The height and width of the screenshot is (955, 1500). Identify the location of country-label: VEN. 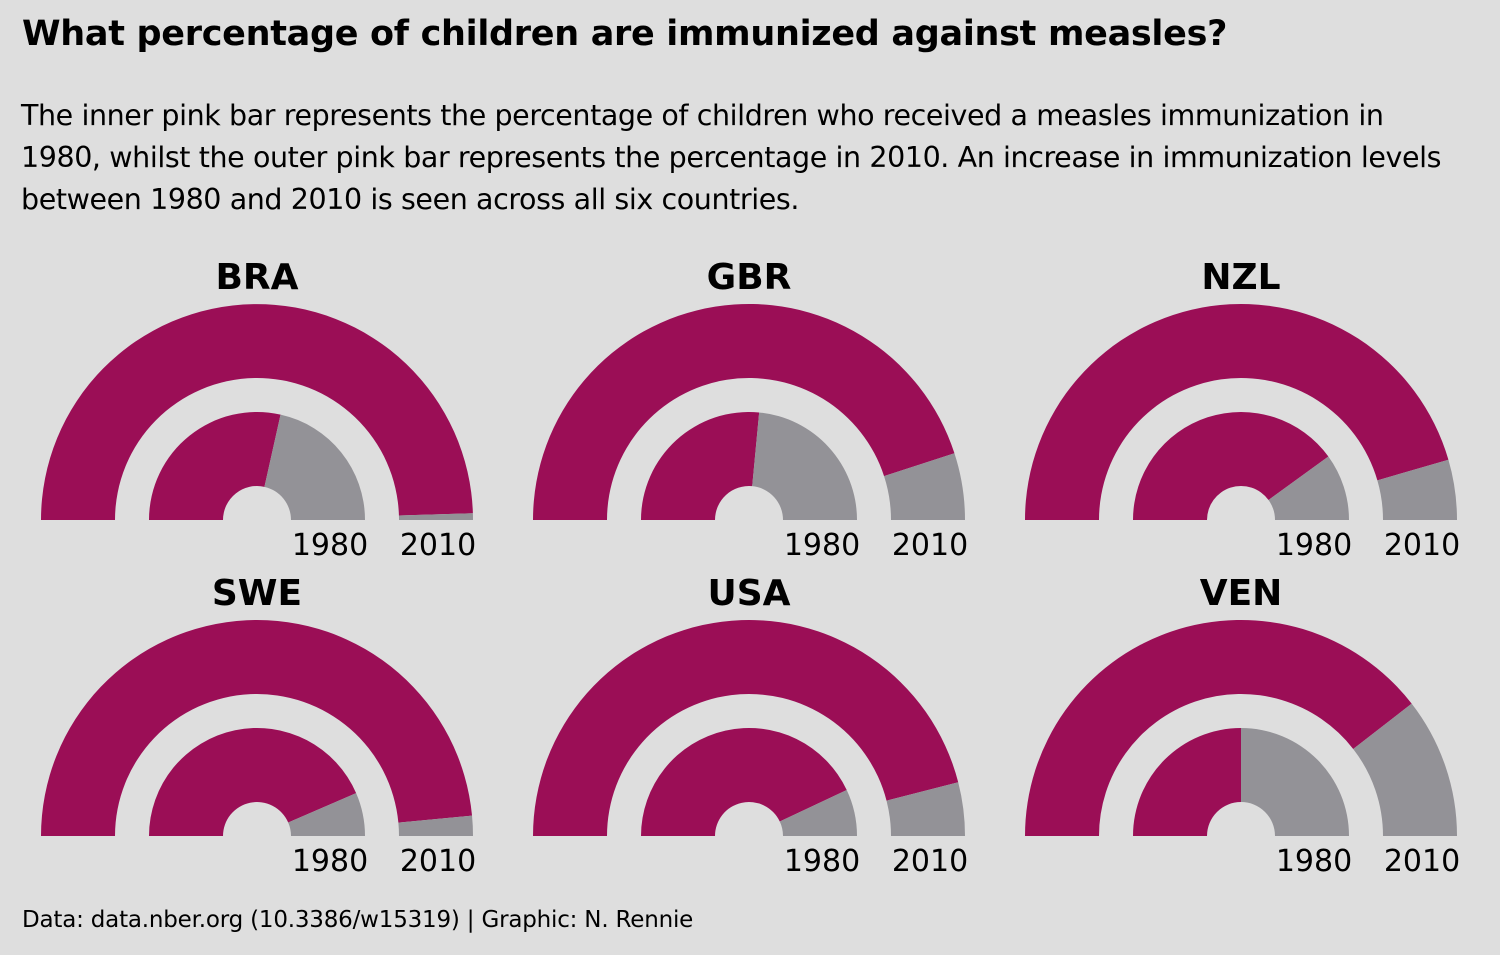
(1241, 593).